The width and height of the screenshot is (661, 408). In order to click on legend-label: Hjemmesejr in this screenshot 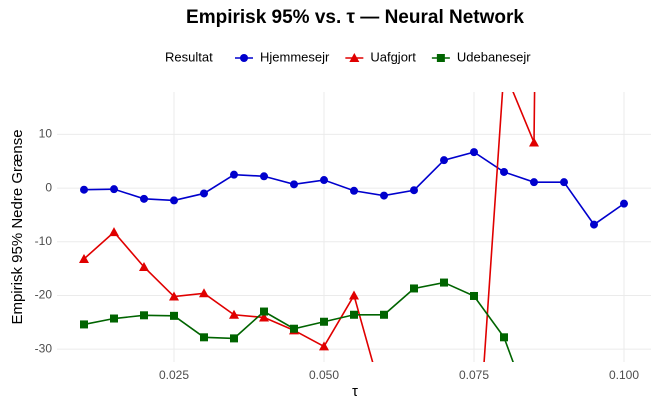, I will do `click(295, 56)`.